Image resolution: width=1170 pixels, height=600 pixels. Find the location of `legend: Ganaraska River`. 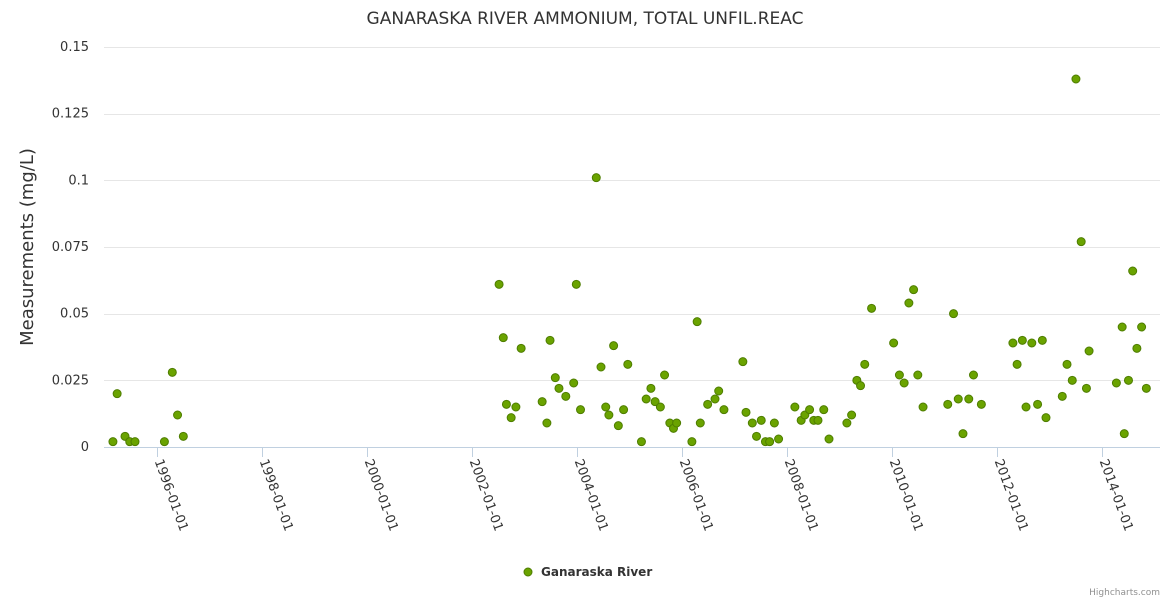

legend: Ganaraska River is located at coordinates (587, 572).